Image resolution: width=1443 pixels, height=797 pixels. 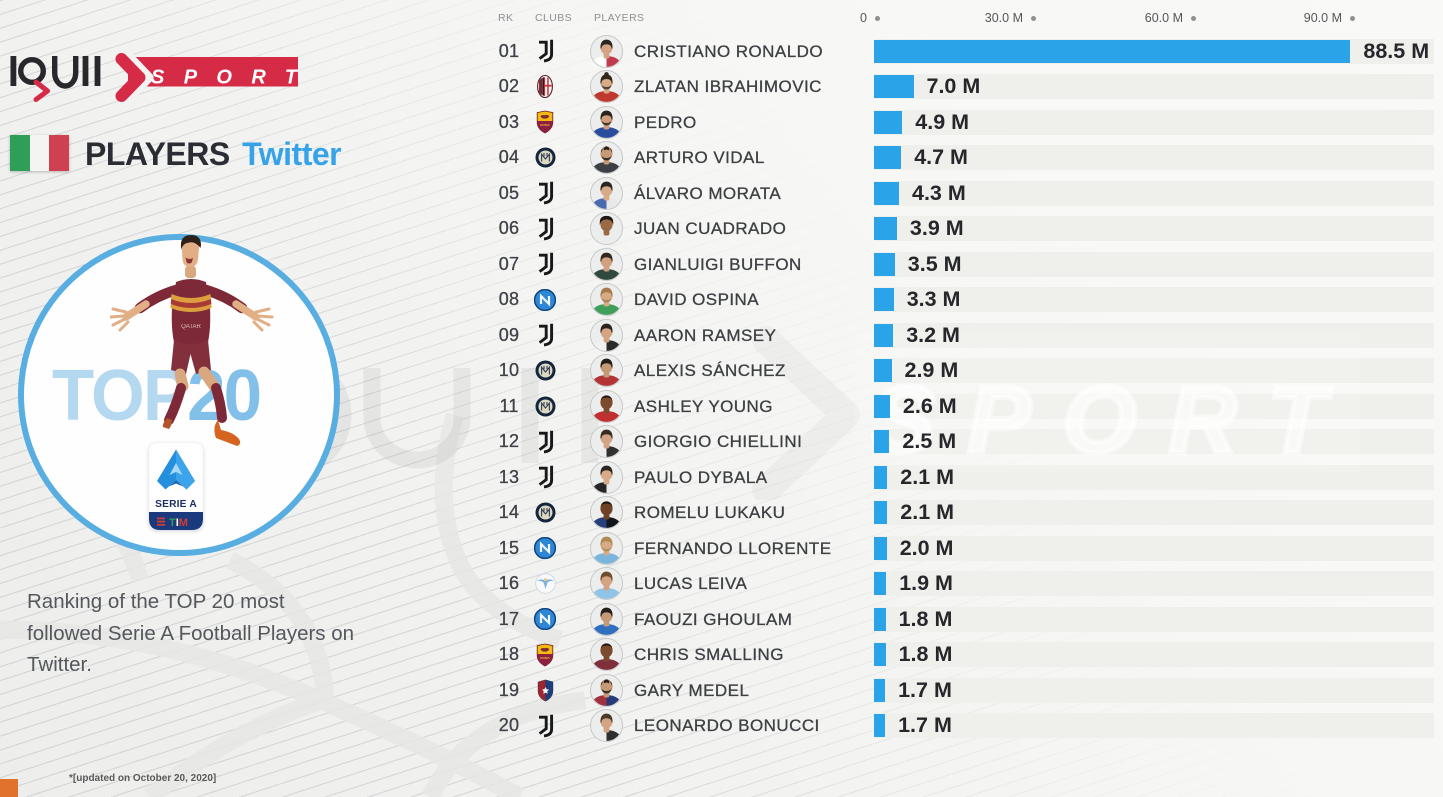 I want to click on svg-text: QATAR, so click(x=191, y=327).